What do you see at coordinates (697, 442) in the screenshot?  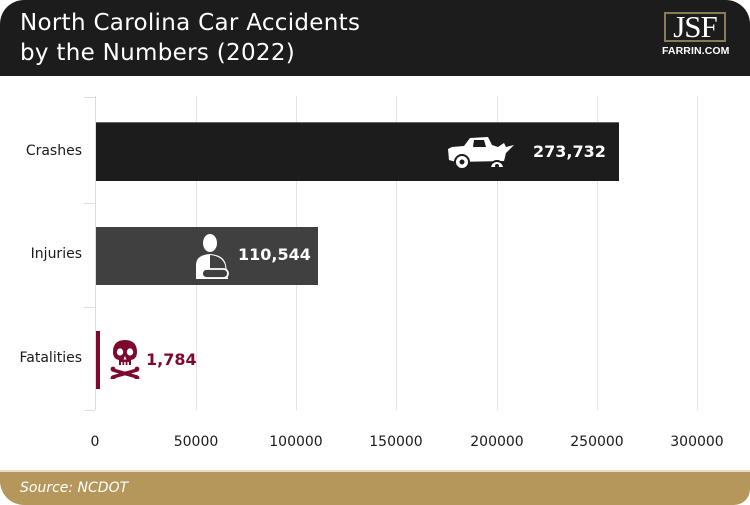 I see `x-tick-label: 300000` at bounding box center [697, 442].